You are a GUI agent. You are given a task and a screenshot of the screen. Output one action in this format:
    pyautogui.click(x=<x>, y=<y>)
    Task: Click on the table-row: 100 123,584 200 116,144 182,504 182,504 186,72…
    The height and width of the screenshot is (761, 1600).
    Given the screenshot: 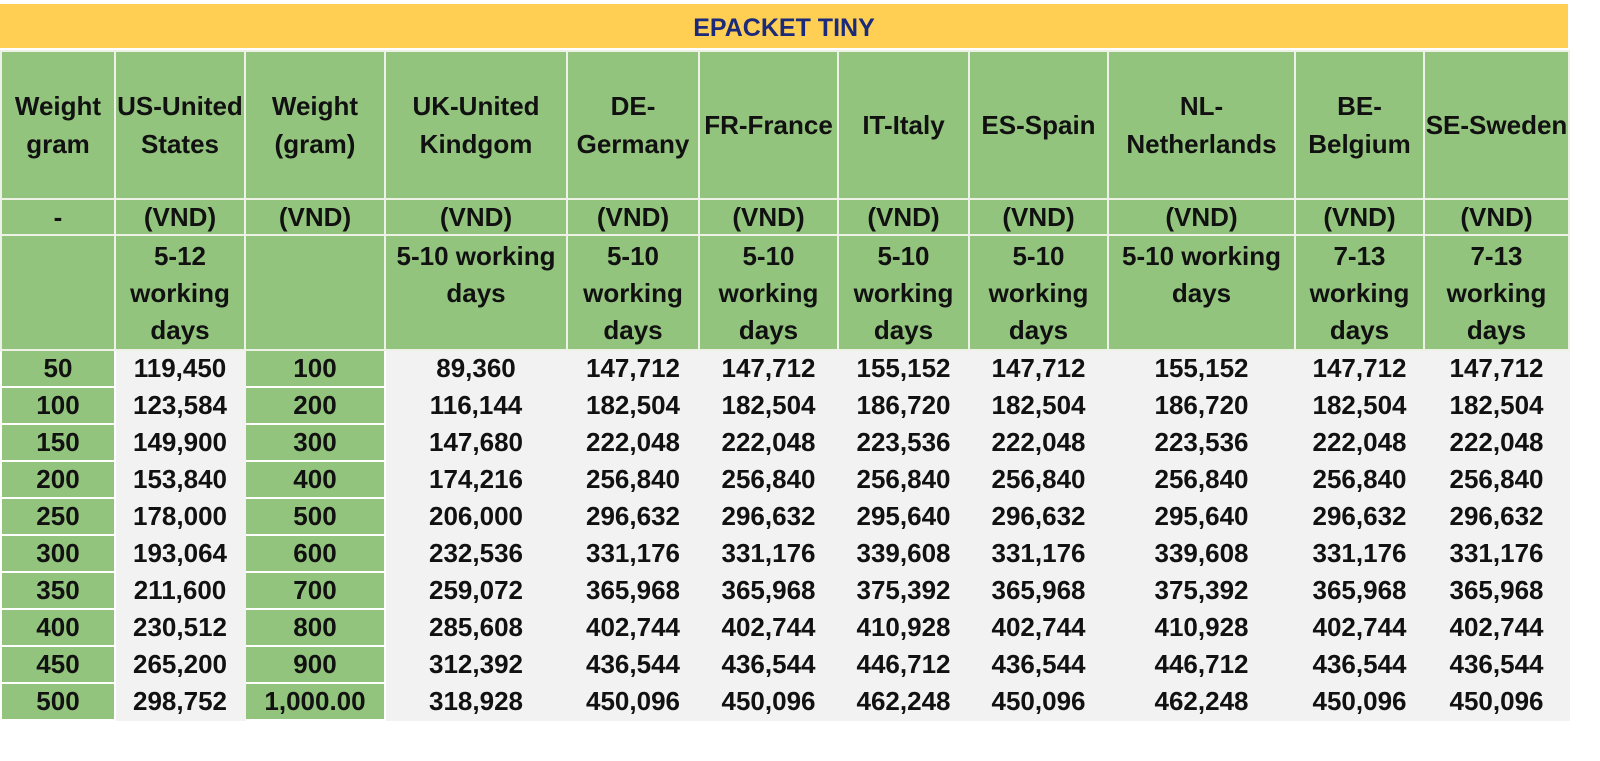 What is the action you would take?
    pyautogui.click(x=785, y=405)
    